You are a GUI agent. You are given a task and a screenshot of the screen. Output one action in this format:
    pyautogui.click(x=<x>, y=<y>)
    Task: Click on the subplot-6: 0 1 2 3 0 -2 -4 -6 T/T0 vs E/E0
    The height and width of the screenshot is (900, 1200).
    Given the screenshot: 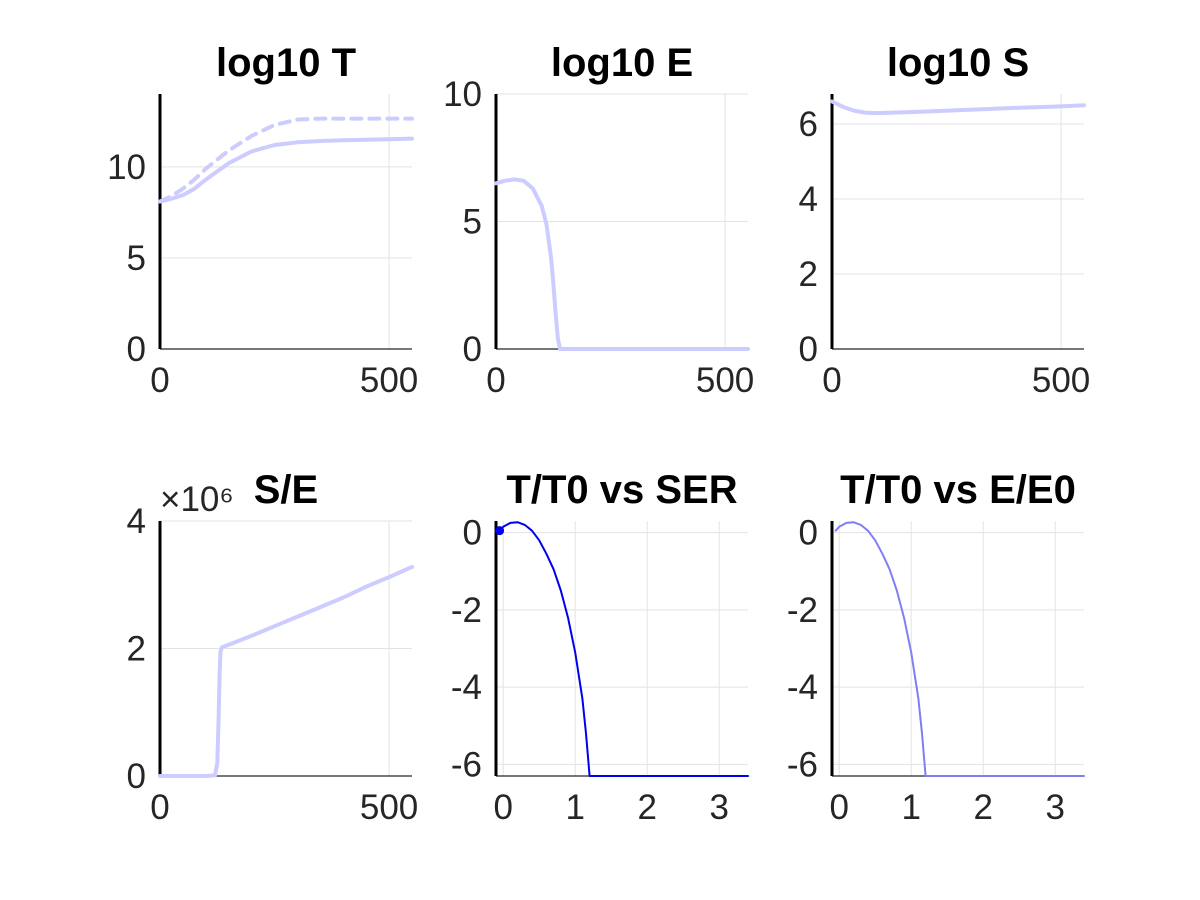 What is the action you would take?
    pyautogui.click(x=936, y=647)
    